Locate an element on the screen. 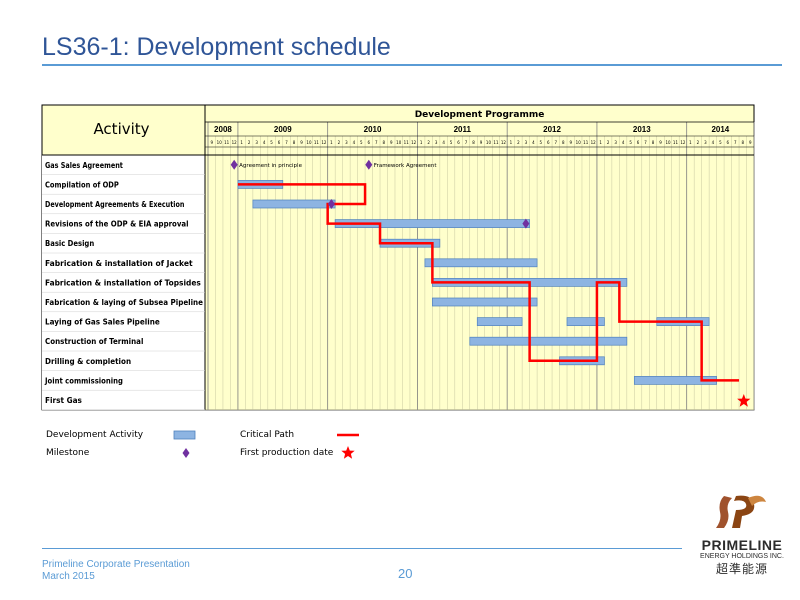  page-title: LS36-1: Development schedule is located at coordinates (216, 47).